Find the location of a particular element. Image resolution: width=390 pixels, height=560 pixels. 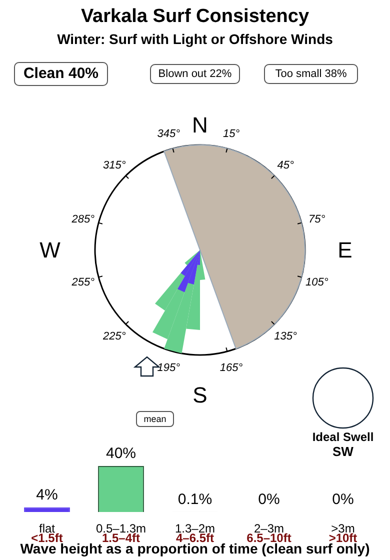

text: Too small 38% is located at coordinates (311, 74).